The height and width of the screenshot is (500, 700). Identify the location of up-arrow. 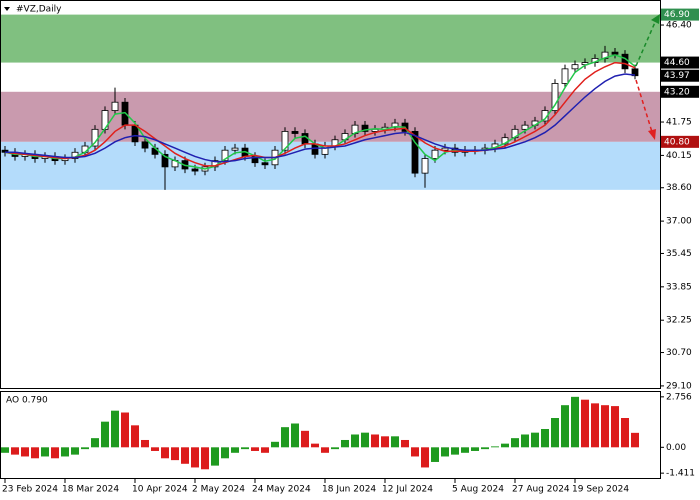
(646, 43).